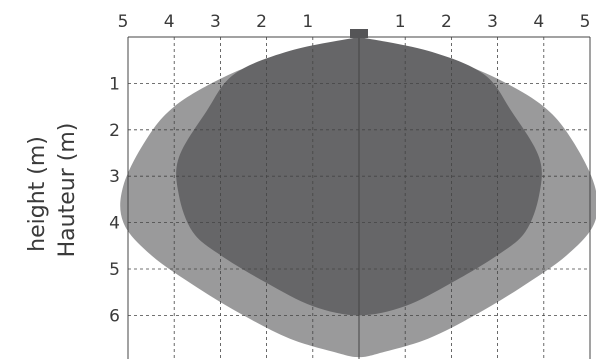  I want to click on x-axis-ticks: 5 4 3 2 1 1 2 3 4 5, so click(354, 22).